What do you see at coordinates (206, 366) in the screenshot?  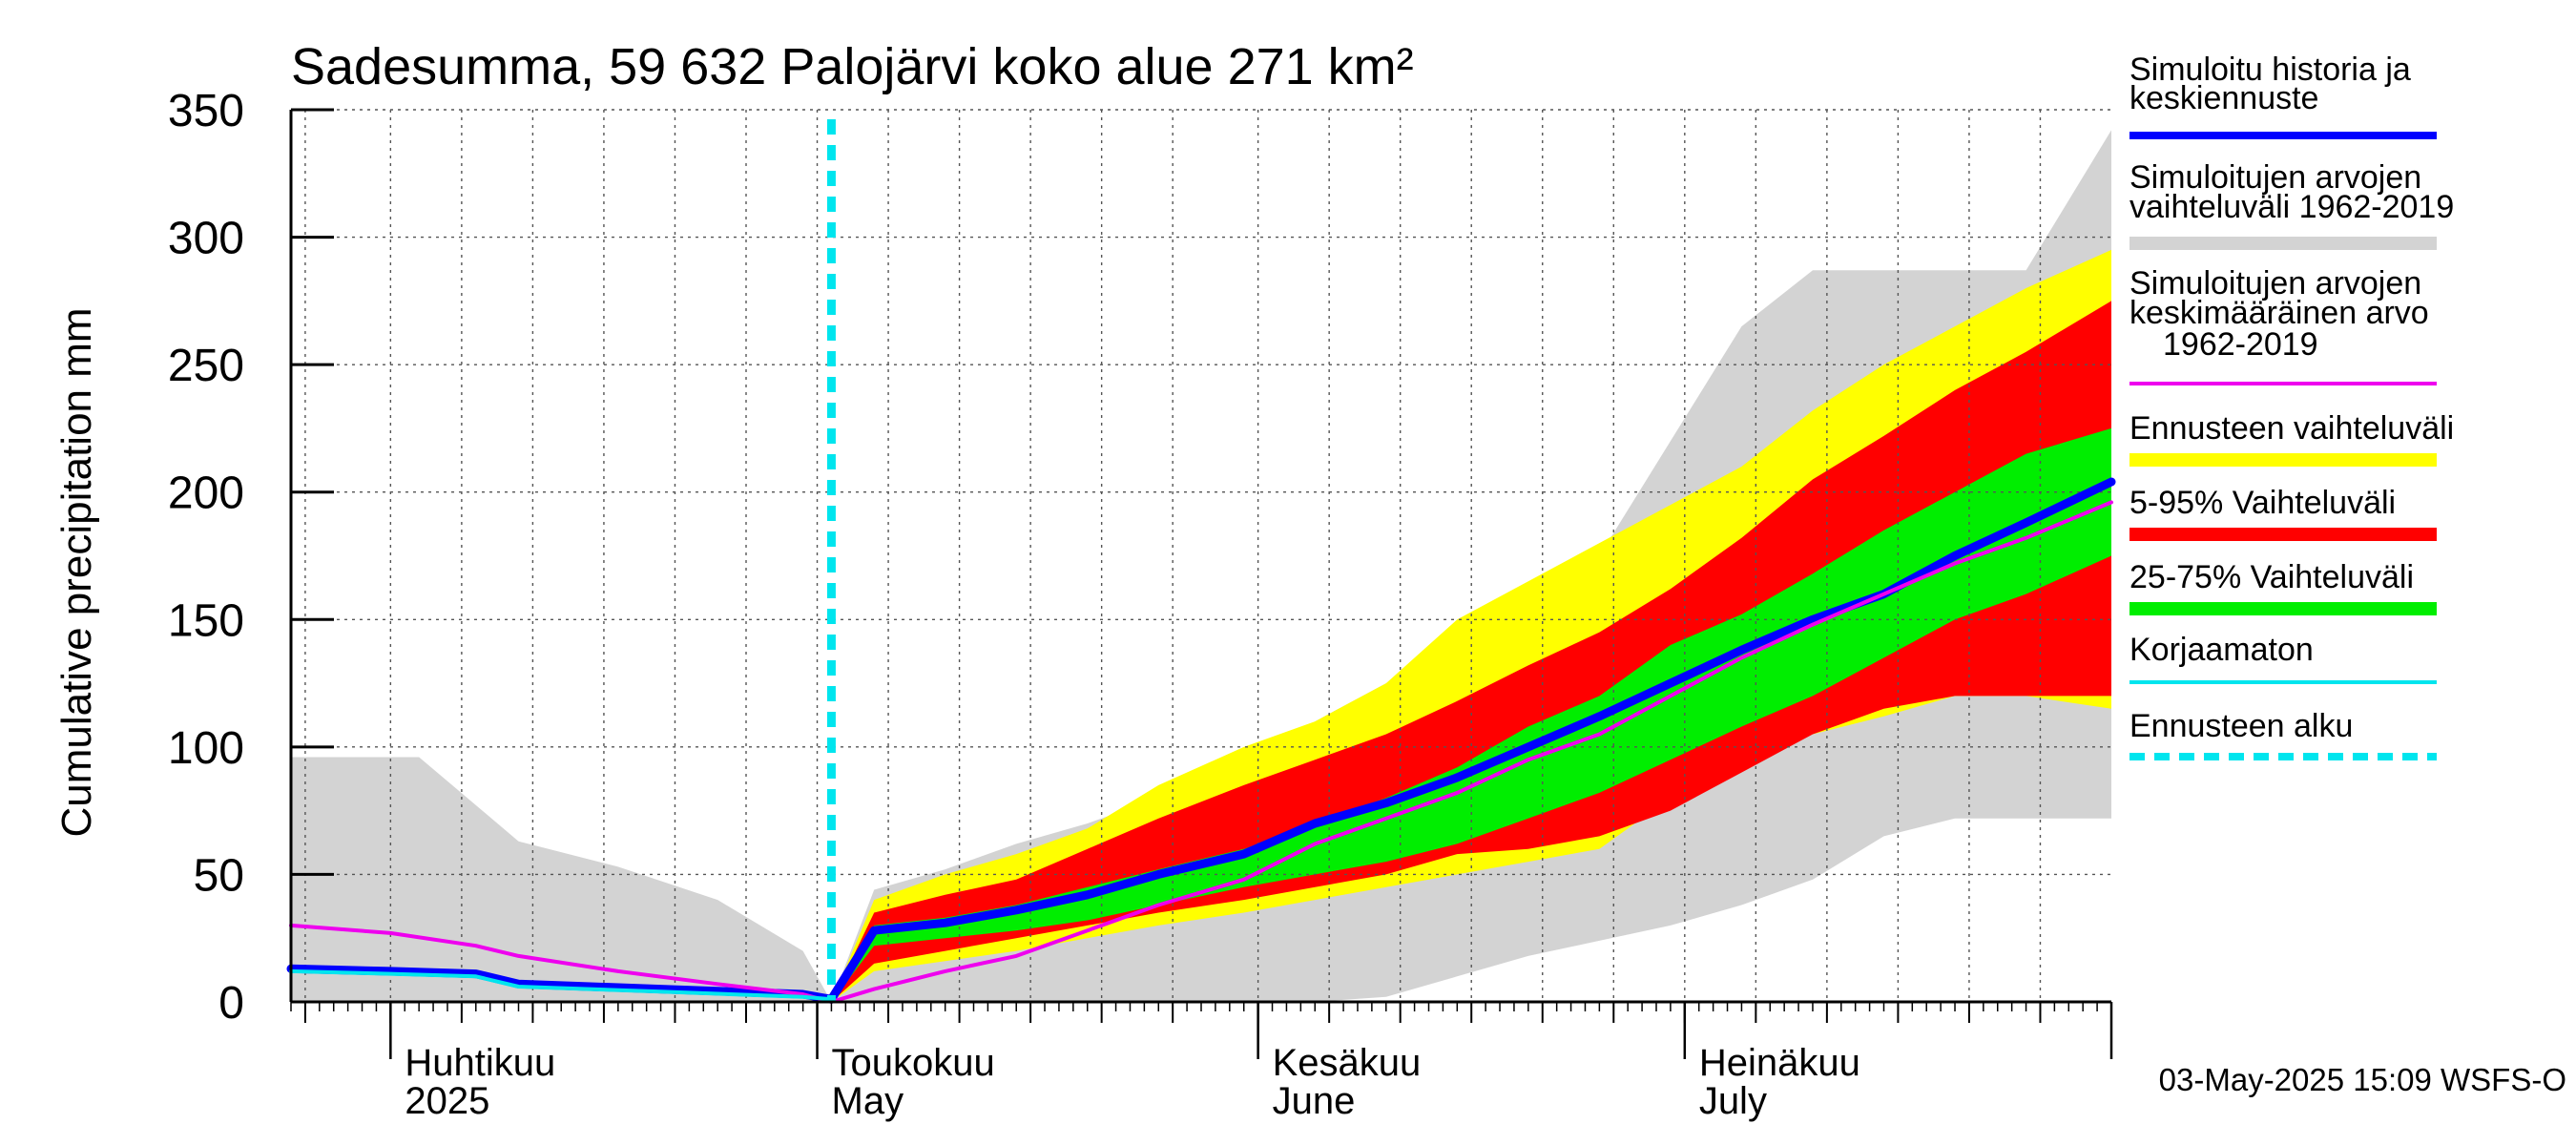 I see `y-tick-label: 250` at bounding box center [206, 366].